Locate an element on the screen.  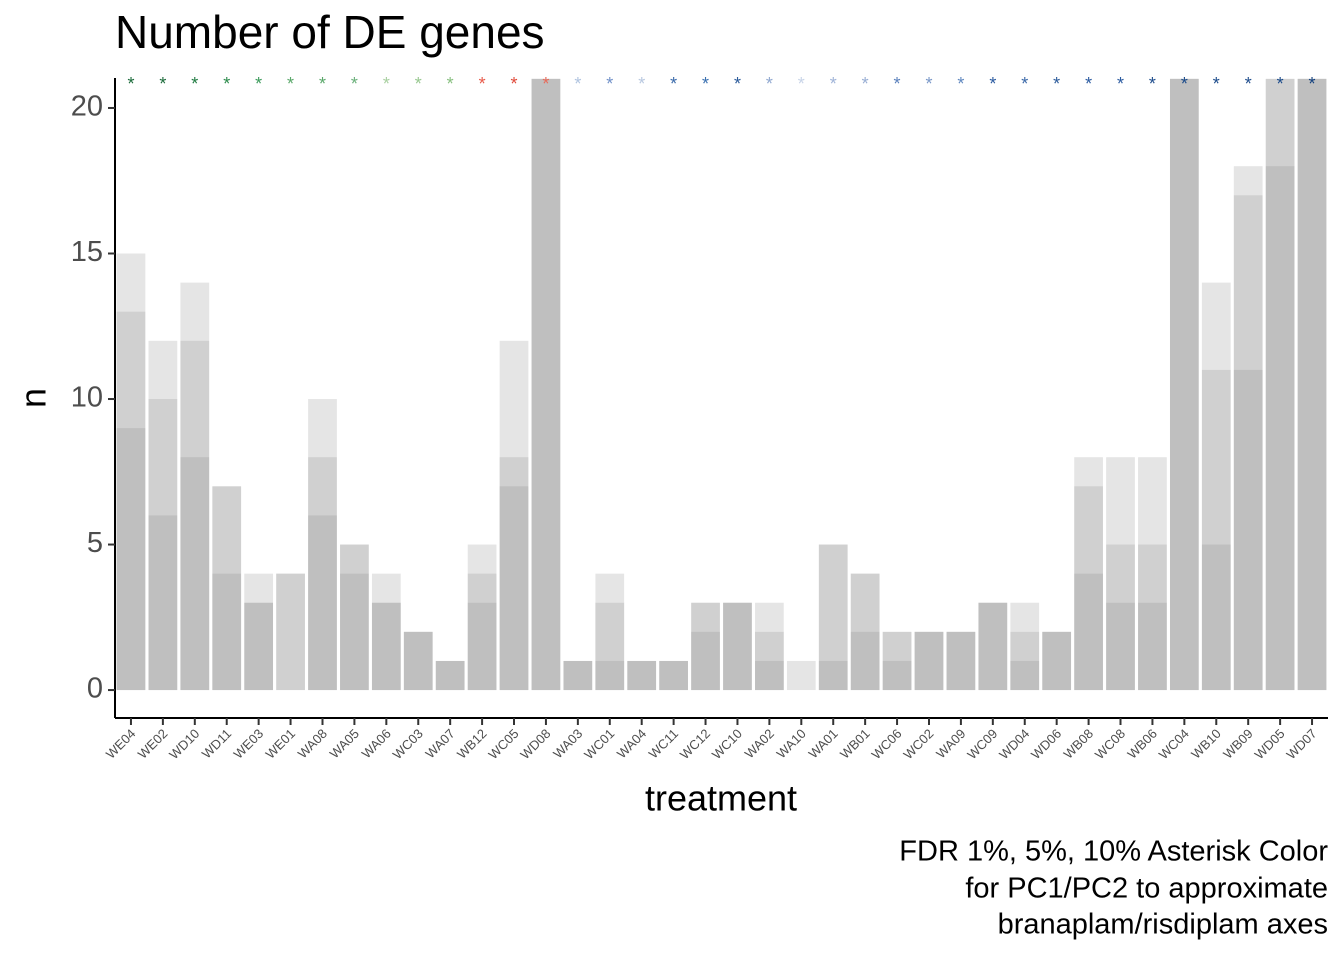
x-tick-label: WB12 is located at coordinates (472, 744).